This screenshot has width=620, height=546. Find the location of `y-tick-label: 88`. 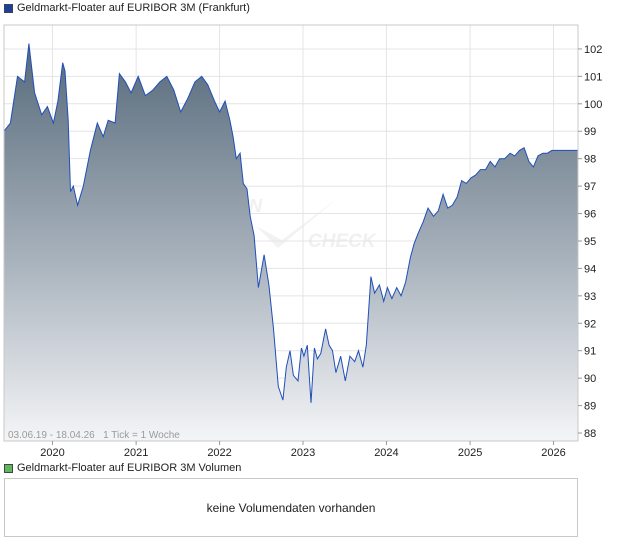

y-tick-label: 88 is located at coordinates (590, 434).